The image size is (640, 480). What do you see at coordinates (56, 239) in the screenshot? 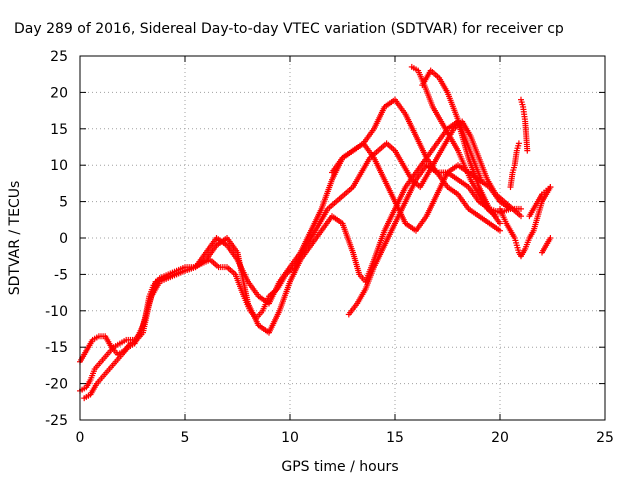
I see `y-tick-labels: 25 20 15 10 5 0 -5 -10 -15 -20 -25` at bounding box center [56, 239].